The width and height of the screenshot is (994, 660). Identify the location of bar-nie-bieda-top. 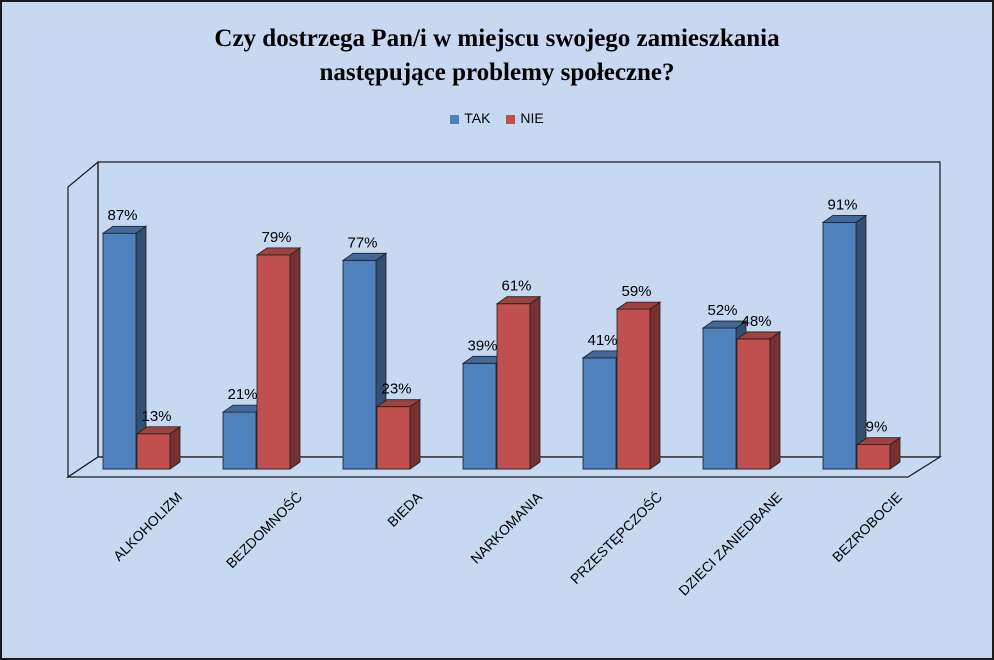
(398, 403).